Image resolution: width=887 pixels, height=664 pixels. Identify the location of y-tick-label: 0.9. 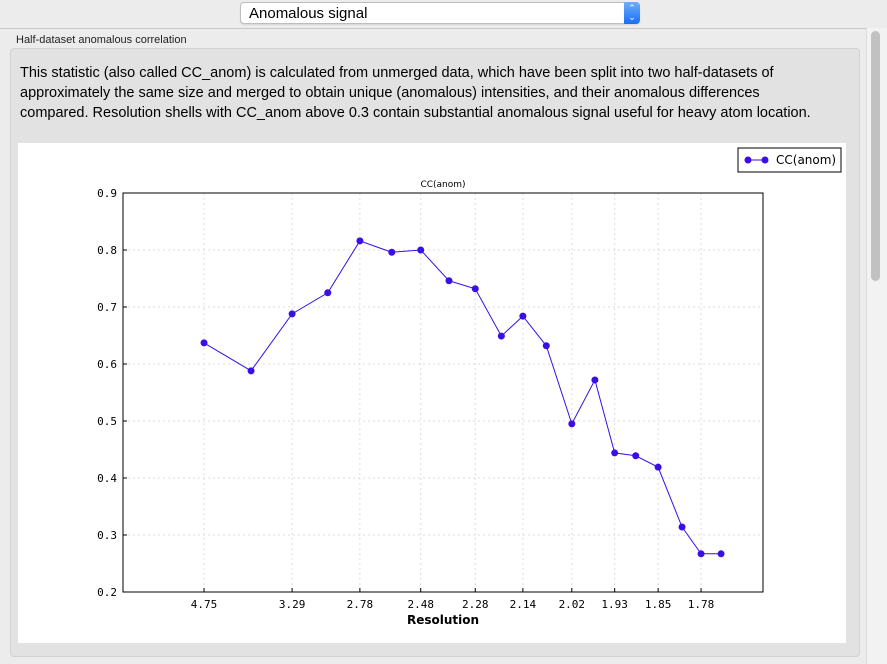
(107, 193).